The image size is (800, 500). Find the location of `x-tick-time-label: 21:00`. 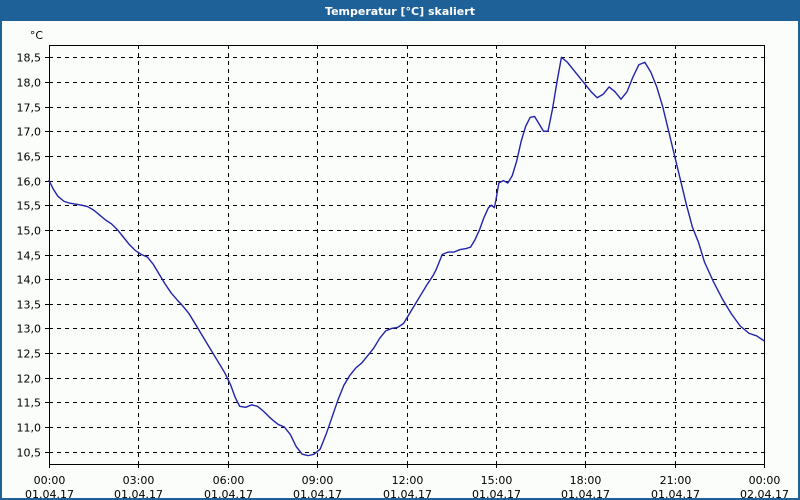

x-tick-time-label: 21:00 is located at coordinates (676, 480).